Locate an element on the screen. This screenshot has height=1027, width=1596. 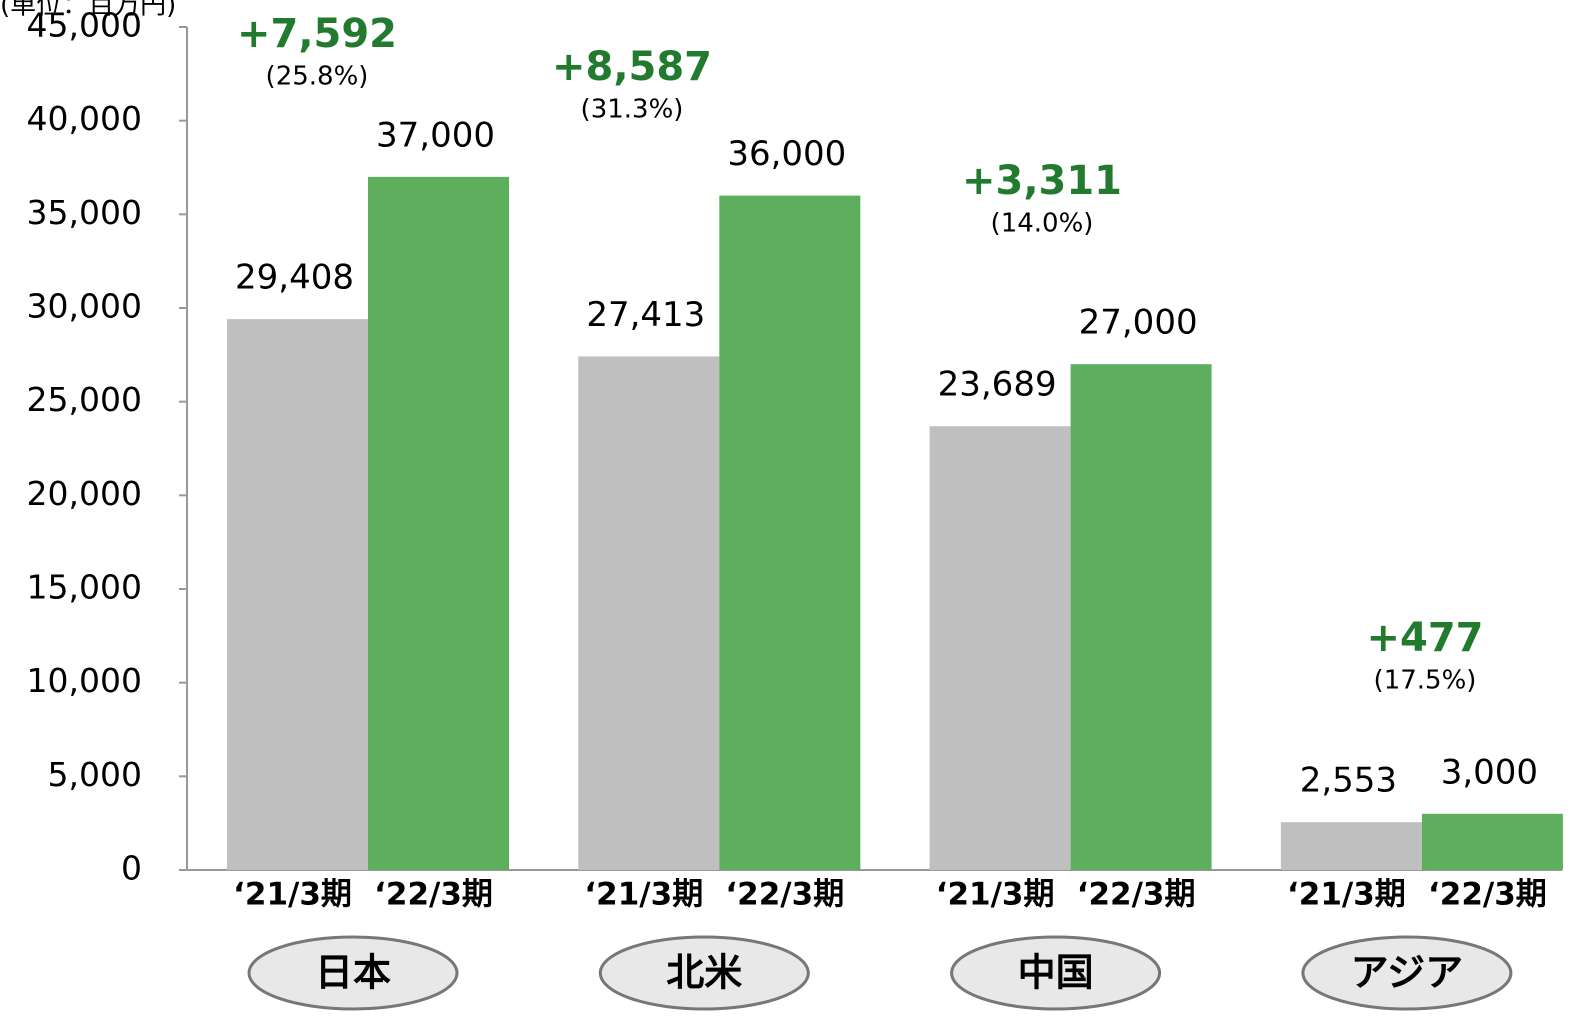
value-label: 3,000 is located at coordinates (1489, 772).